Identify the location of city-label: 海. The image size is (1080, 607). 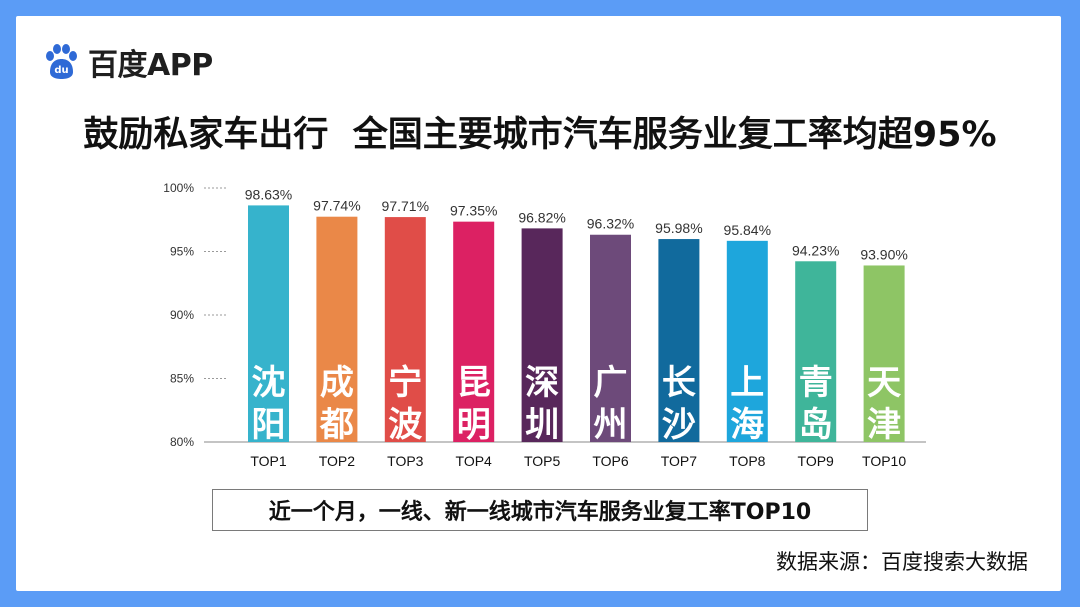
(747, 425).